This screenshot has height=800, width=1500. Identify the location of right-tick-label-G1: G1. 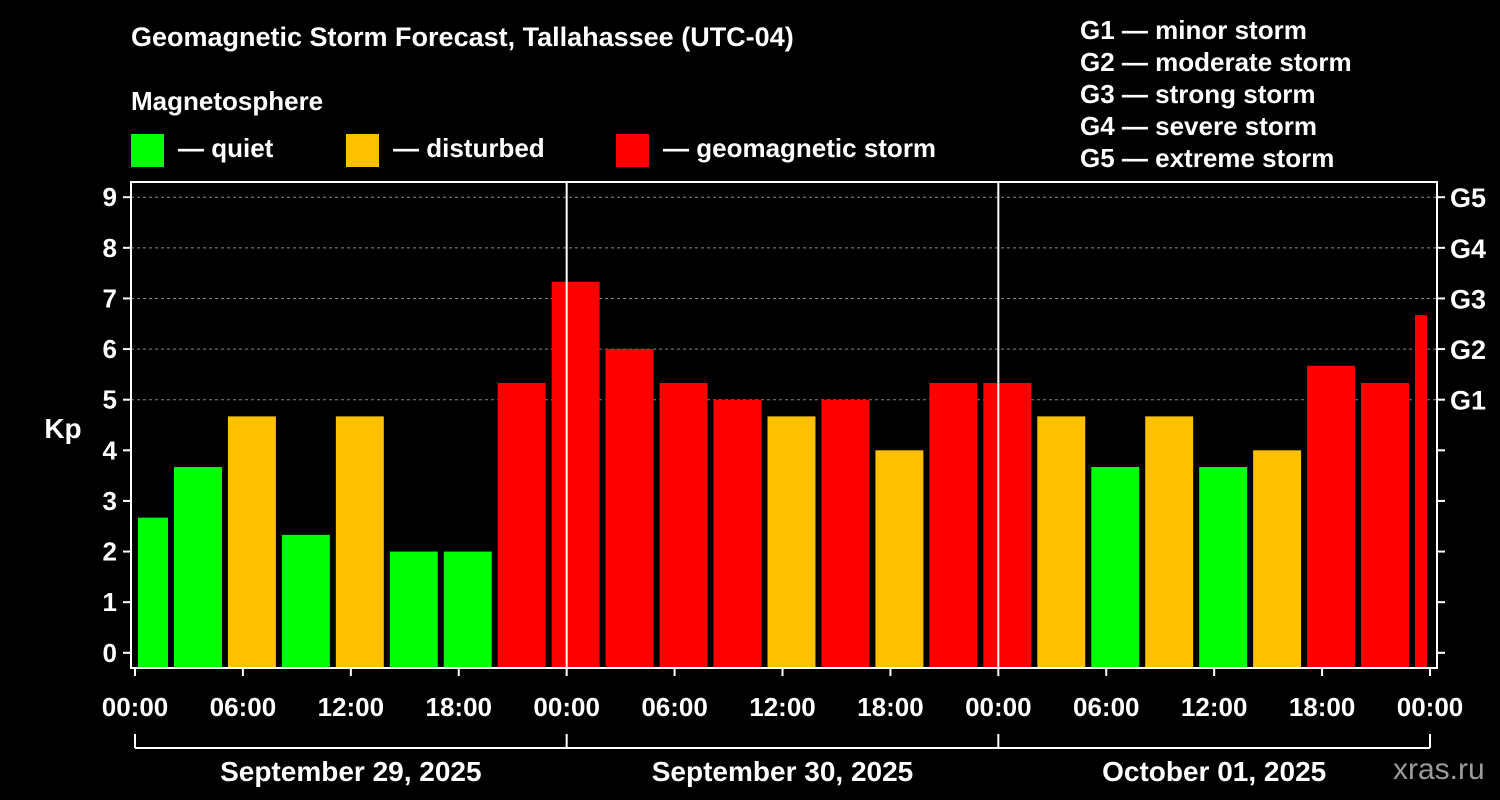
(1468, 401).